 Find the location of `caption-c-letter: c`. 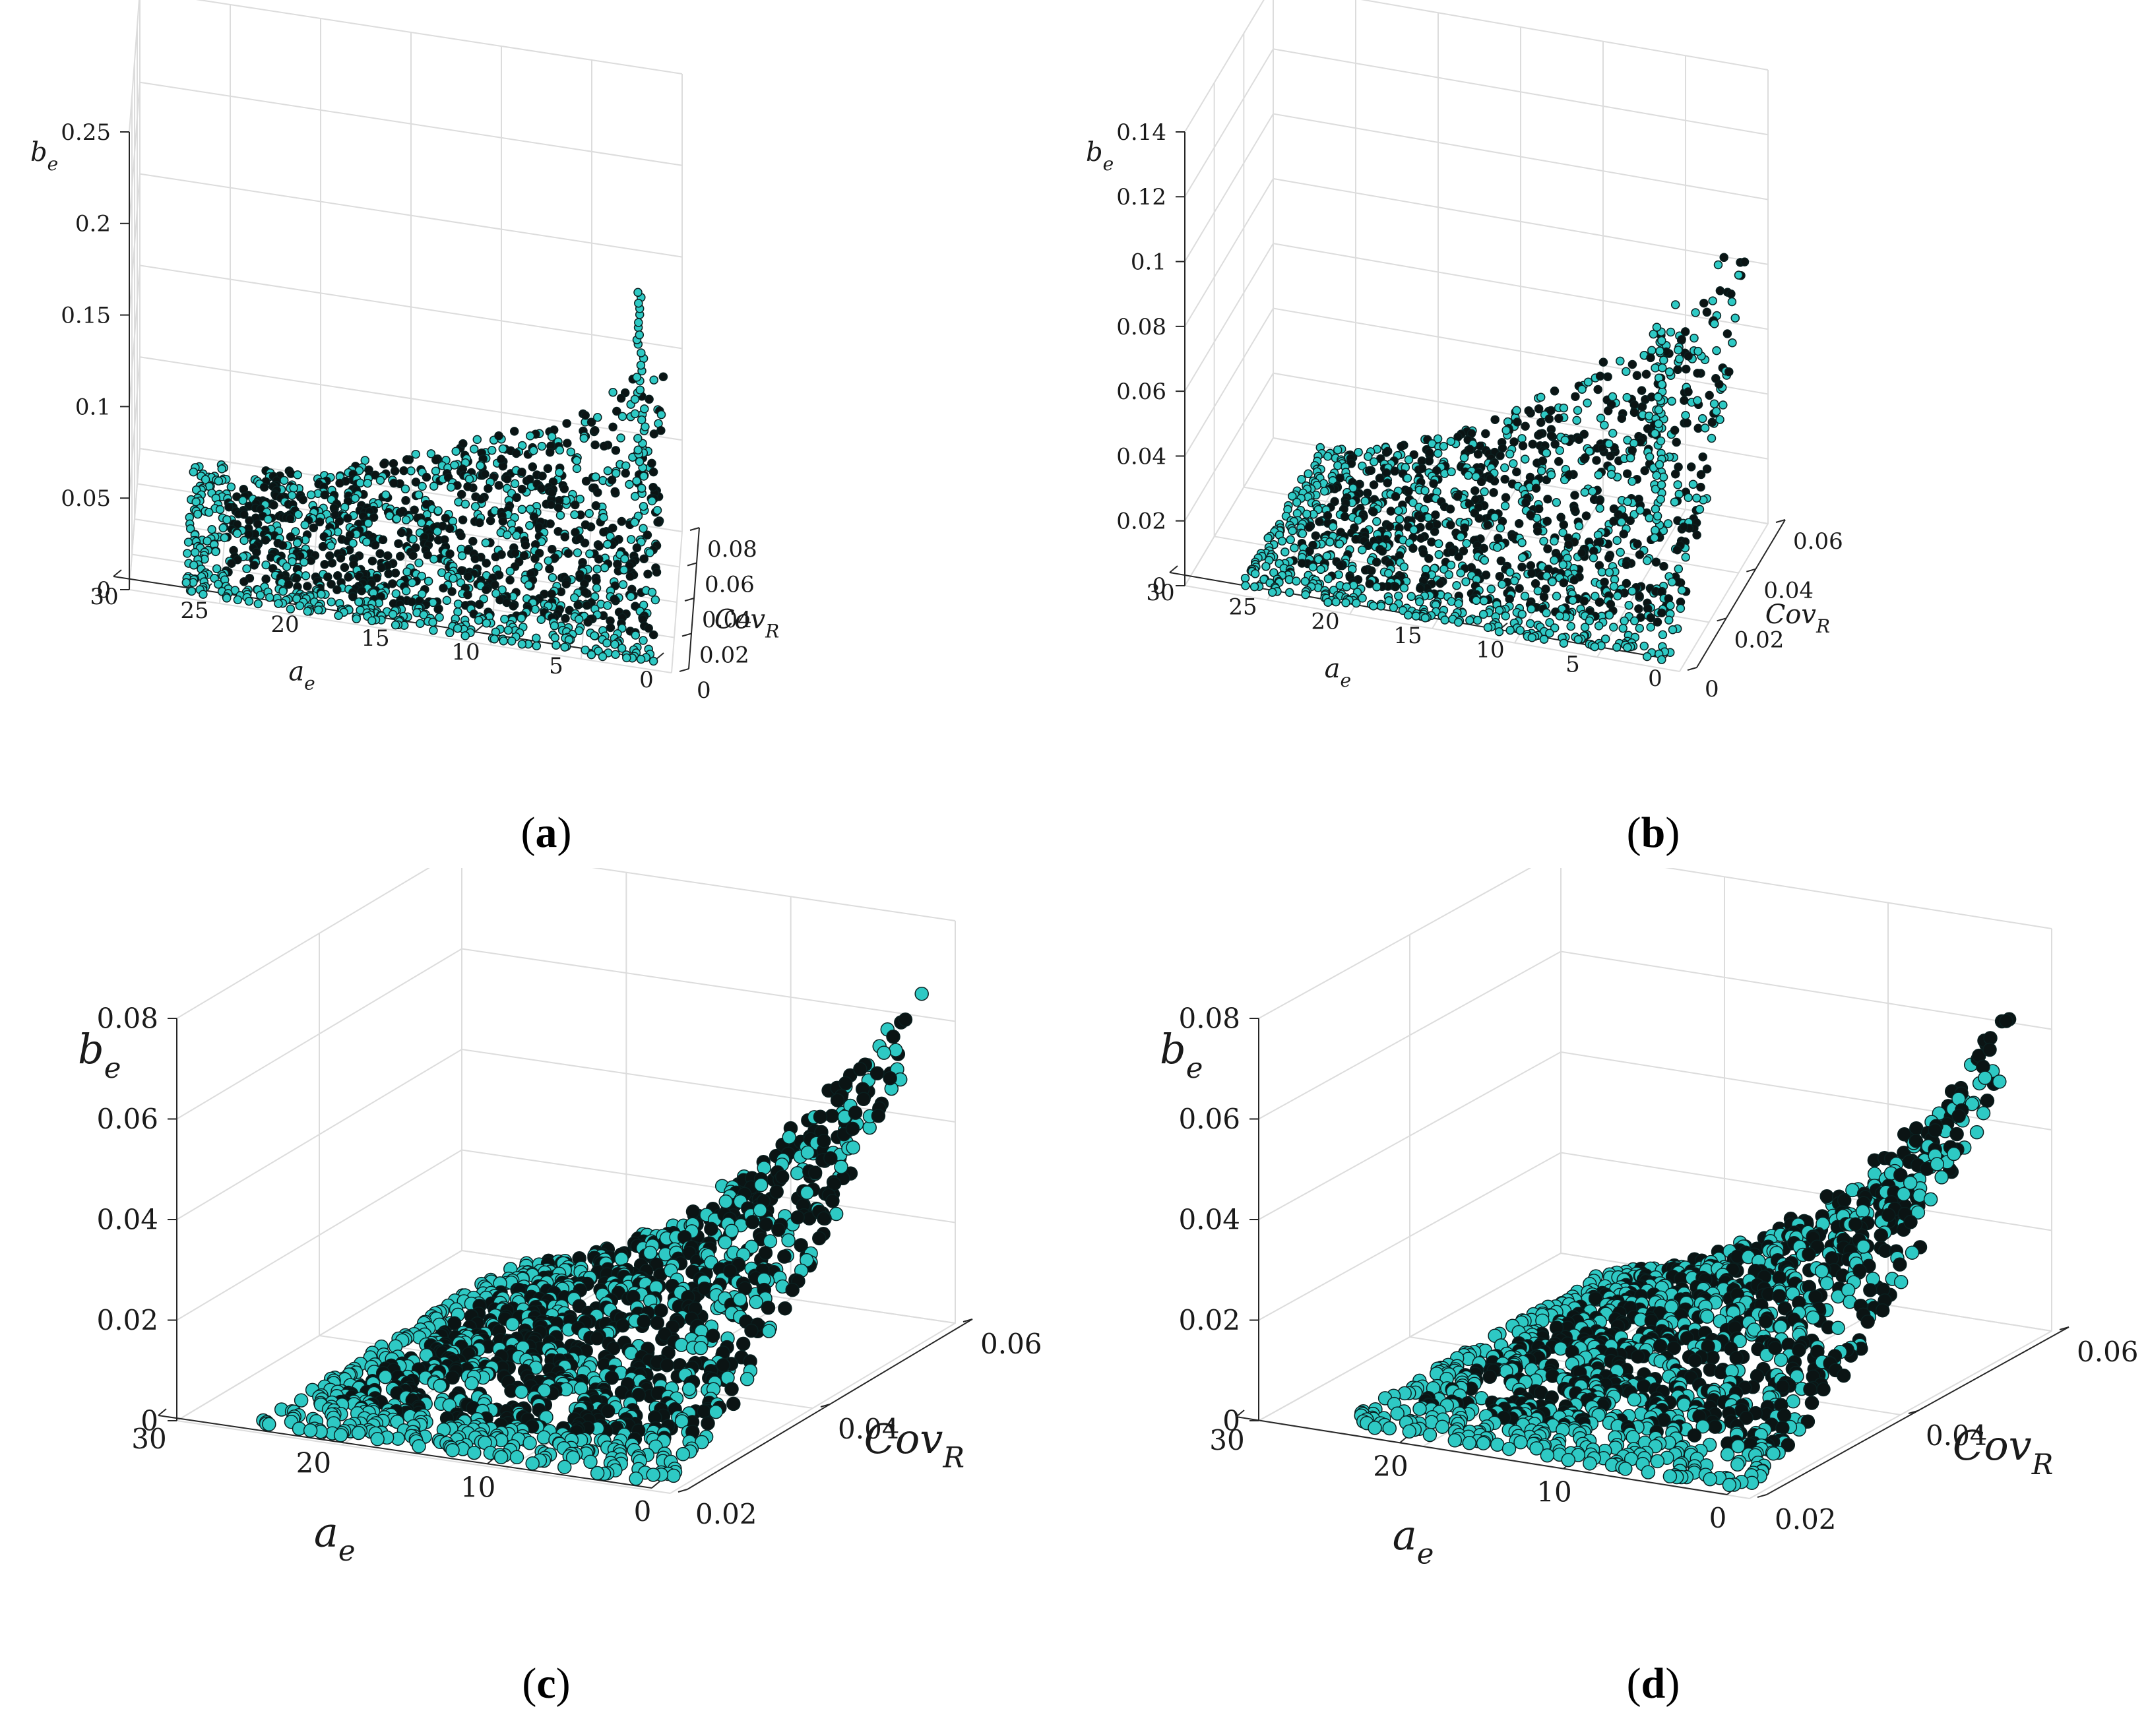

caption-c-letter: c is located at coordinates (546, 1683).